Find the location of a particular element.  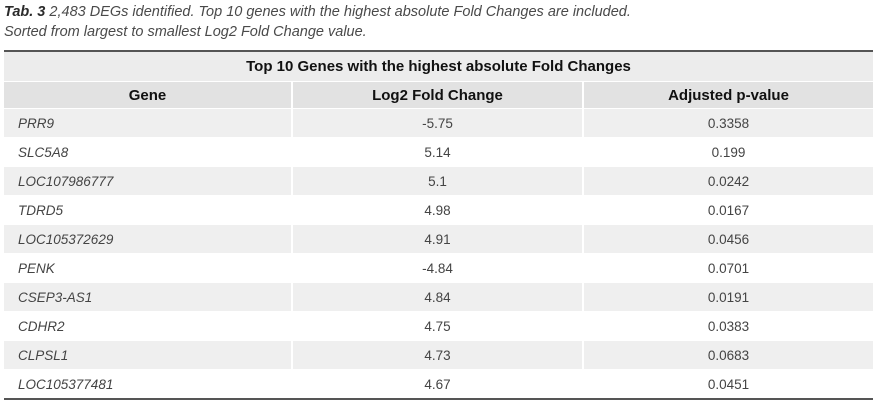

log2-fold-change-cell: 4.84 is located at coordinates (437, 297).